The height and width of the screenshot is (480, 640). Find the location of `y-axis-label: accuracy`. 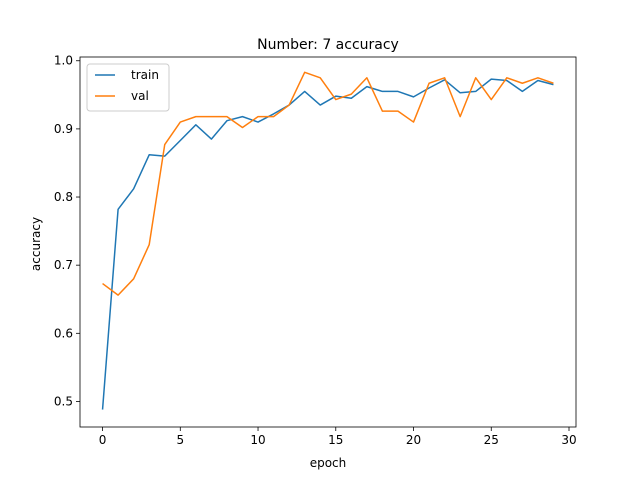

y-axis-label: accuracy is located at coordinates (36, 244).